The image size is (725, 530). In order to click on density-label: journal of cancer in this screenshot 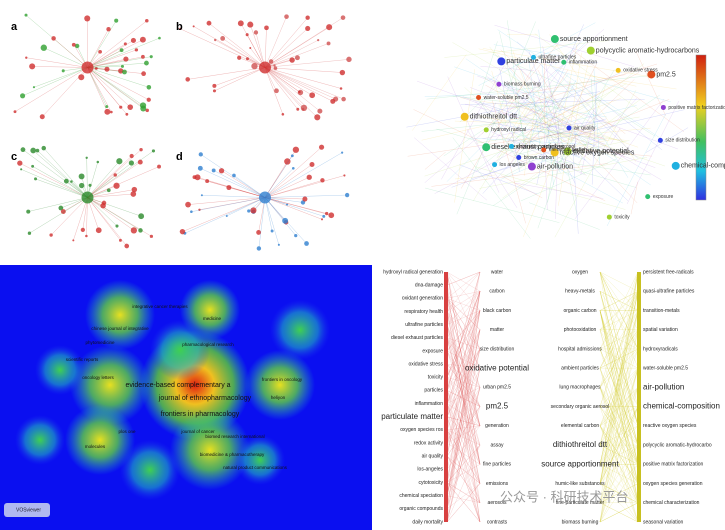, I will do `click(197, 431)`.